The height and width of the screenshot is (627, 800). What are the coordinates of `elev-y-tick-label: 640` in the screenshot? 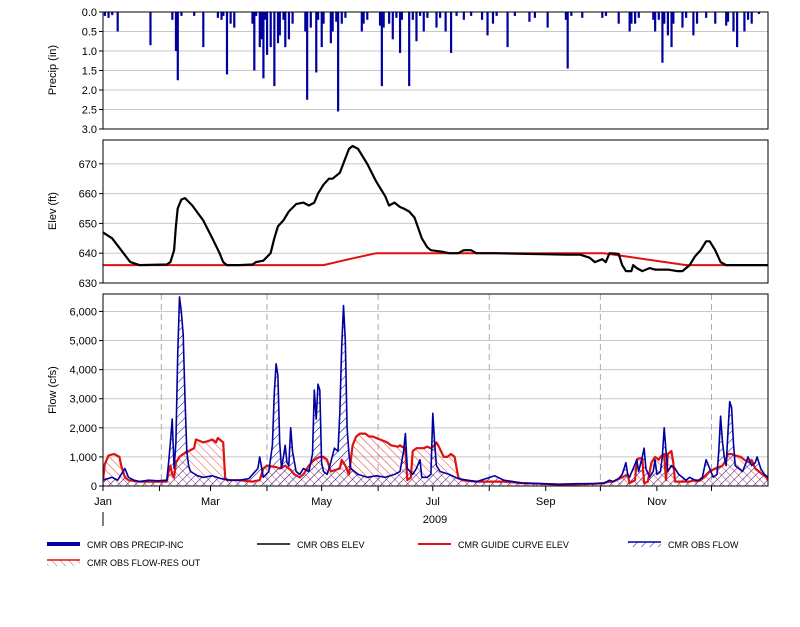 It's located at (88, 254).